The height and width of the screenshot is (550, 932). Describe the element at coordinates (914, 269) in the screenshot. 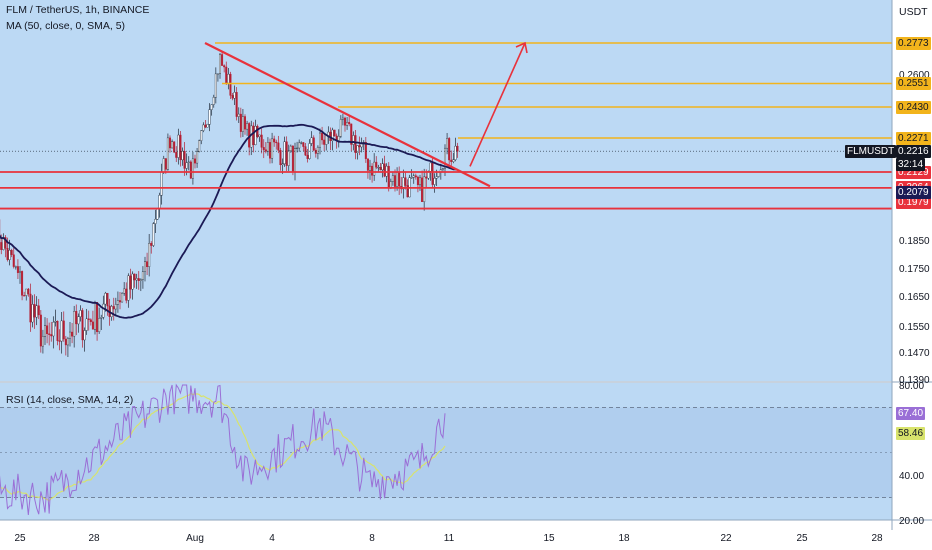

I see `price-axis-tick: 0.1750` at that location.